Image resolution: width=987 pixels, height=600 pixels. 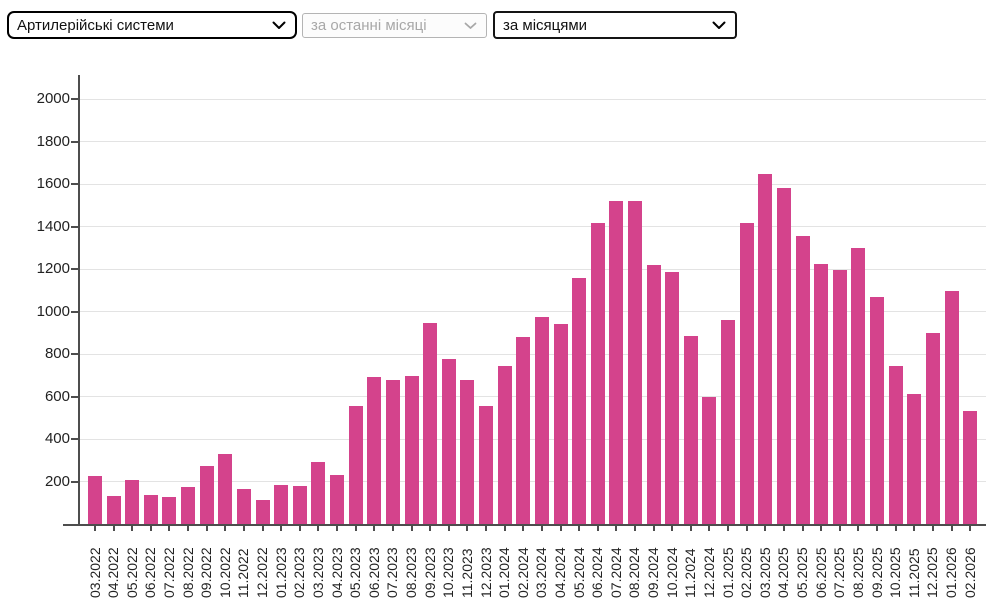 What do you see at coordinates (746, 572) in the screenshot?
I see `x-axis-label: 02.2025` at bounding box center [746, 572].